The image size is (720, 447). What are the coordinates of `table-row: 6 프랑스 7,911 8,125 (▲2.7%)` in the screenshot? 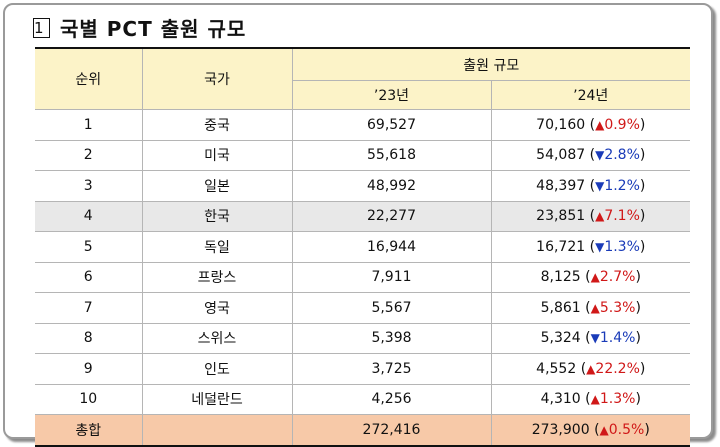 It's located at (363, 277).